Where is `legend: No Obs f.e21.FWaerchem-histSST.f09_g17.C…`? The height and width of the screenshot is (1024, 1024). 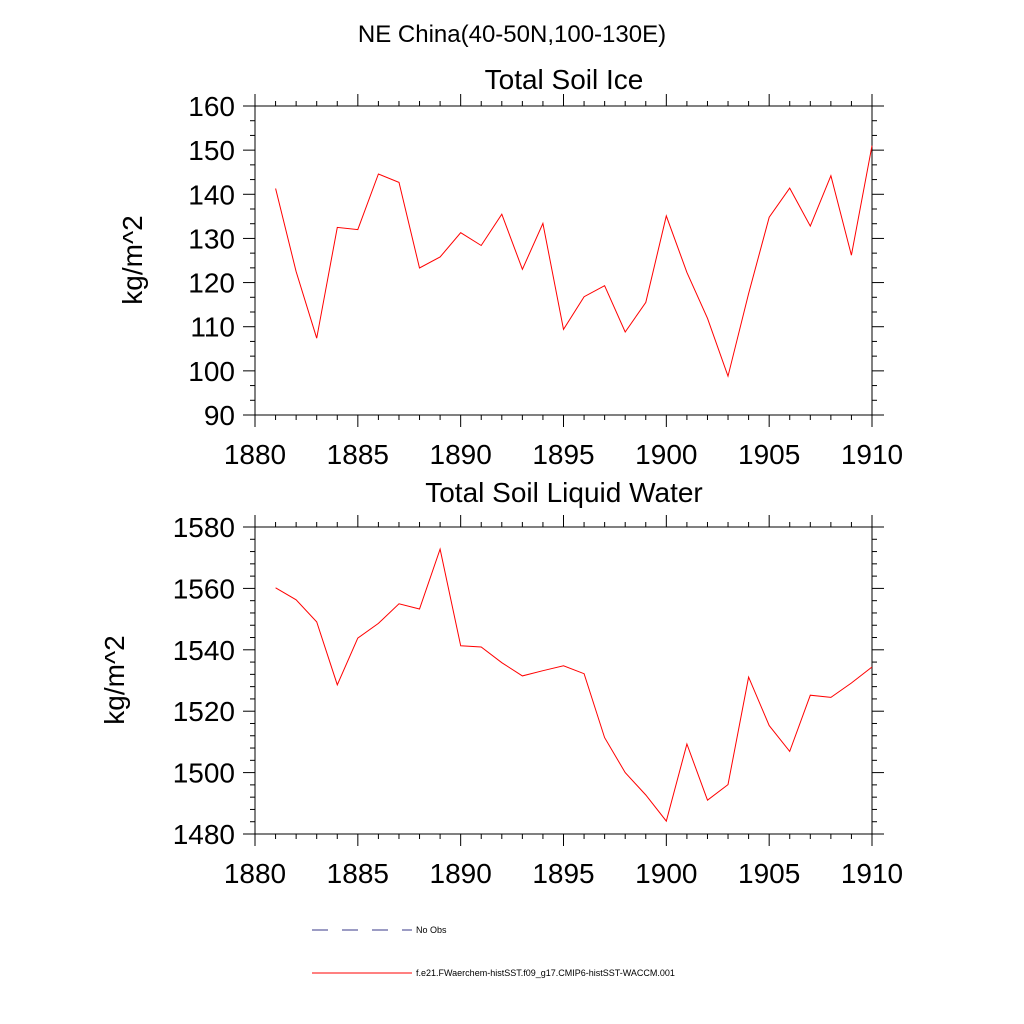
legend: No Obs f.e21.FWaerchem-histSST.f09_g17.C… is located at coordinates (493, 951).